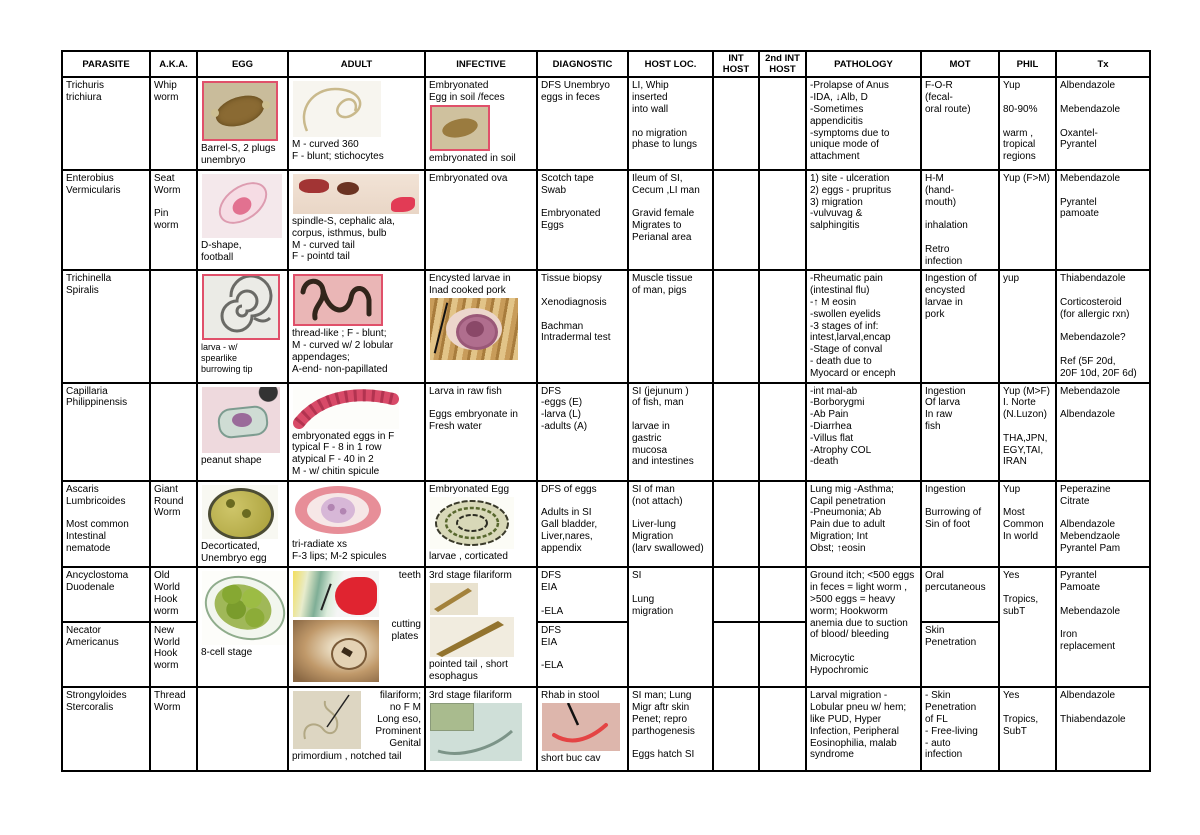 This screenshot has width=1200, height=835. I want to click on adult-caption: M - curved 360 F - blunt; stichocytes, so click(338, 151).